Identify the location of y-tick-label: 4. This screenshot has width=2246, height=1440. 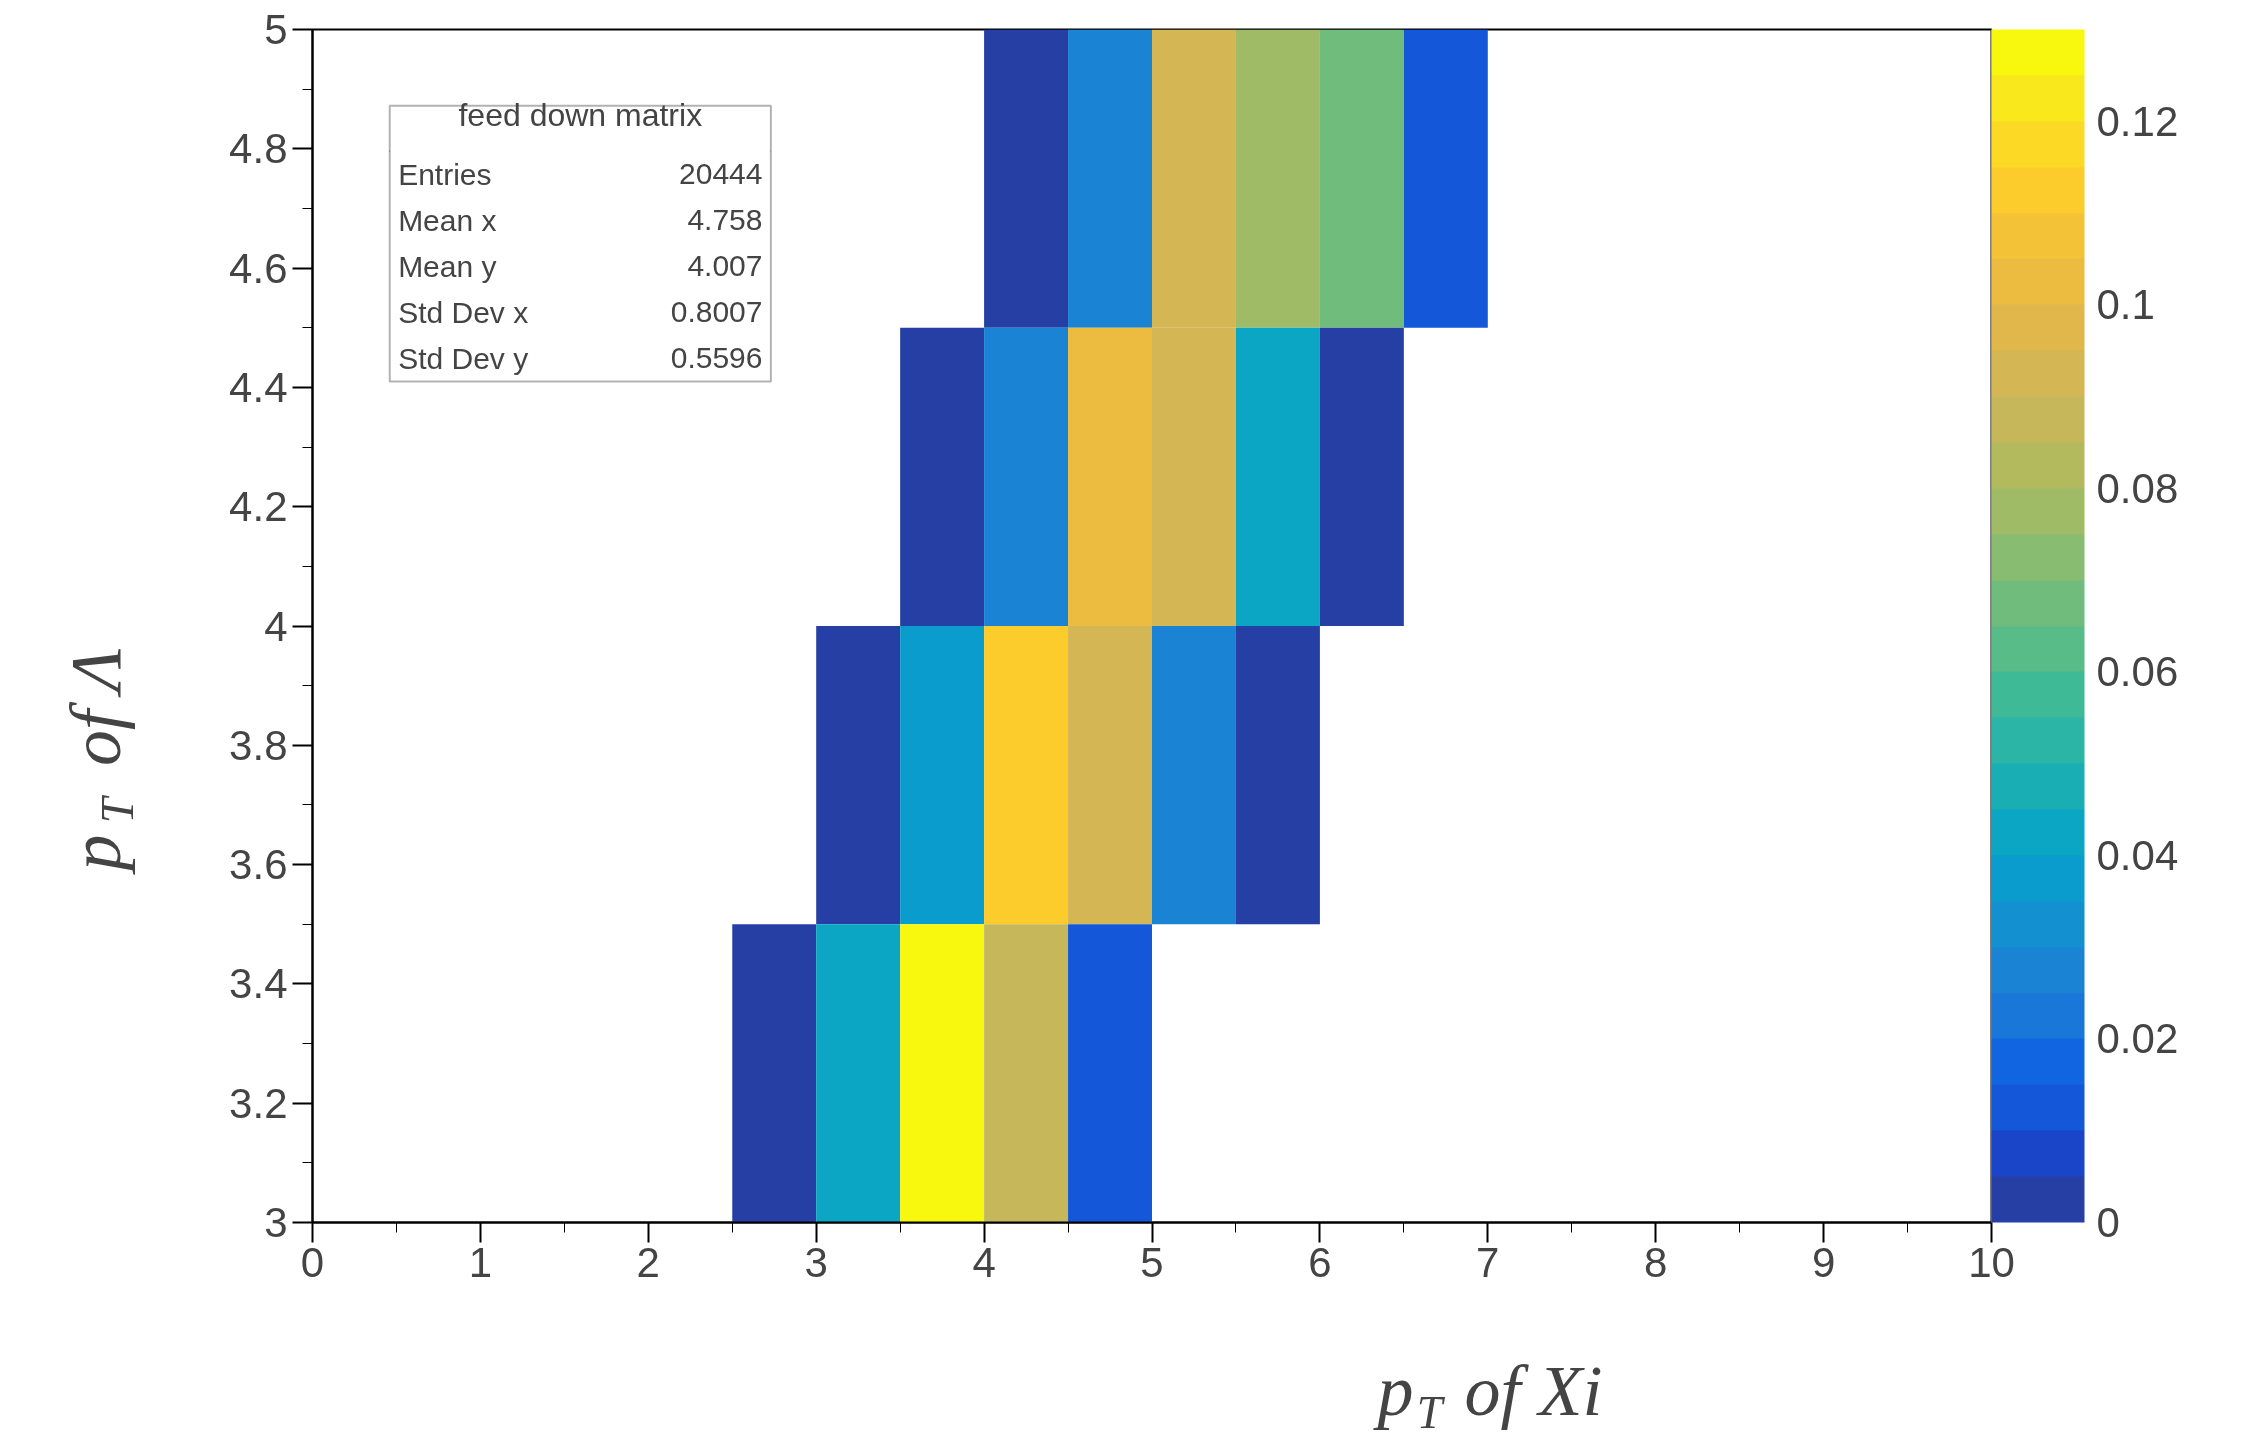
(276, 626).